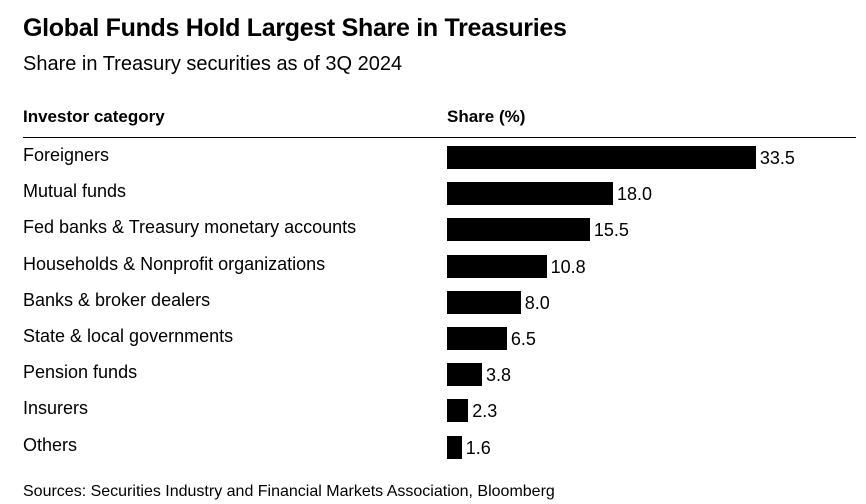 The image size is (866, 504). Describe the element at coordinates (75, 191) in the screenshot. I see `category-label: Mutual funds` at that location.